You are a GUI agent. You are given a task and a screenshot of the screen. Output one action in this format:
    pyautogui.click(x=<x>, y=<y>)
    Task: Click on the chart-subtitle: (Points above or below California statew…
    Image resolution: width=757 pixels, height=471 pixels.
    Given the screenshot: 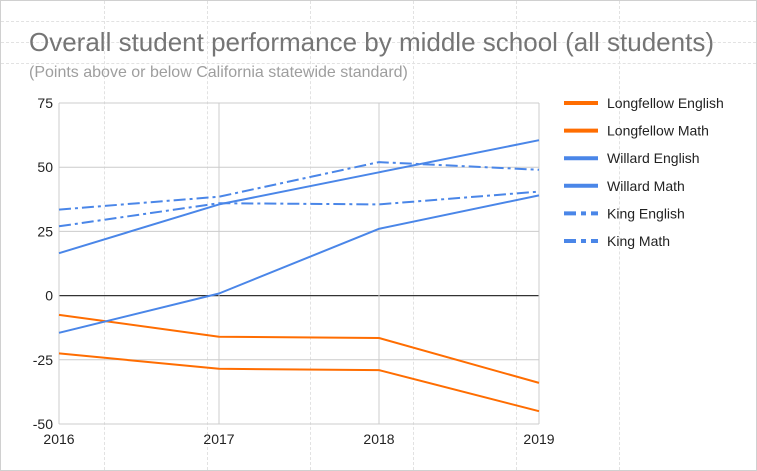 What is the action you would take?
    pyautogui.click(x=218, y=72)
    